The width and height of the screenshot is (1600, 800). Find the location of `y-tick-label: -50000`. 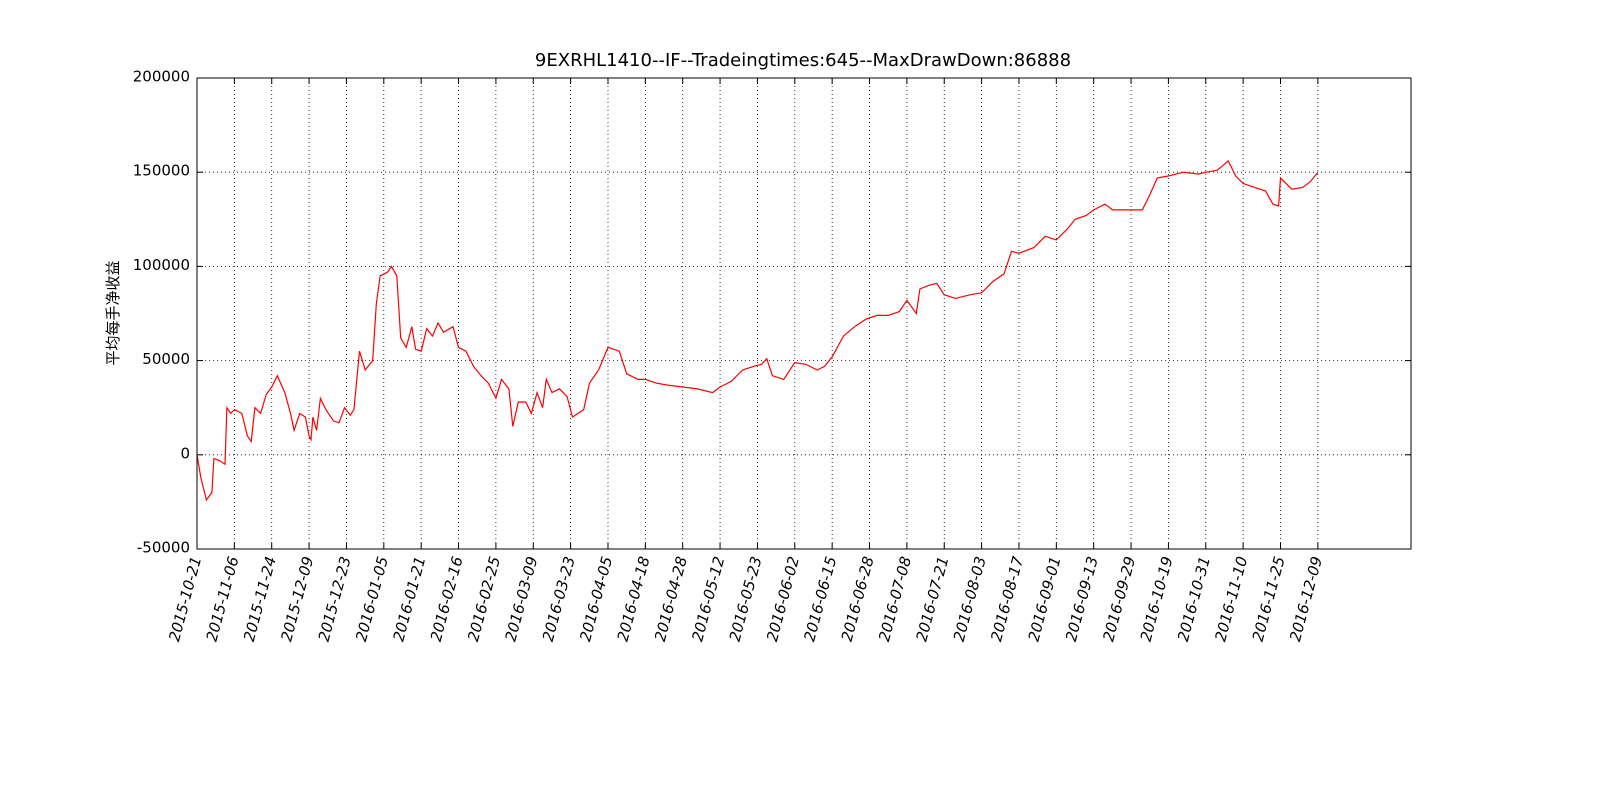

y-tick-label: -50000 is located at coordinates (163, 548).